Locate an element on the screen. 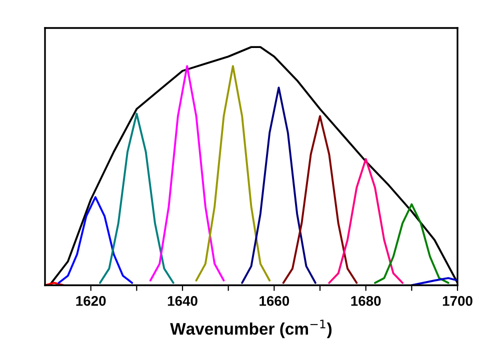 This screenshot has height=350, width=500. x-tick-label: 1660 is located at coordinates (275, 301).